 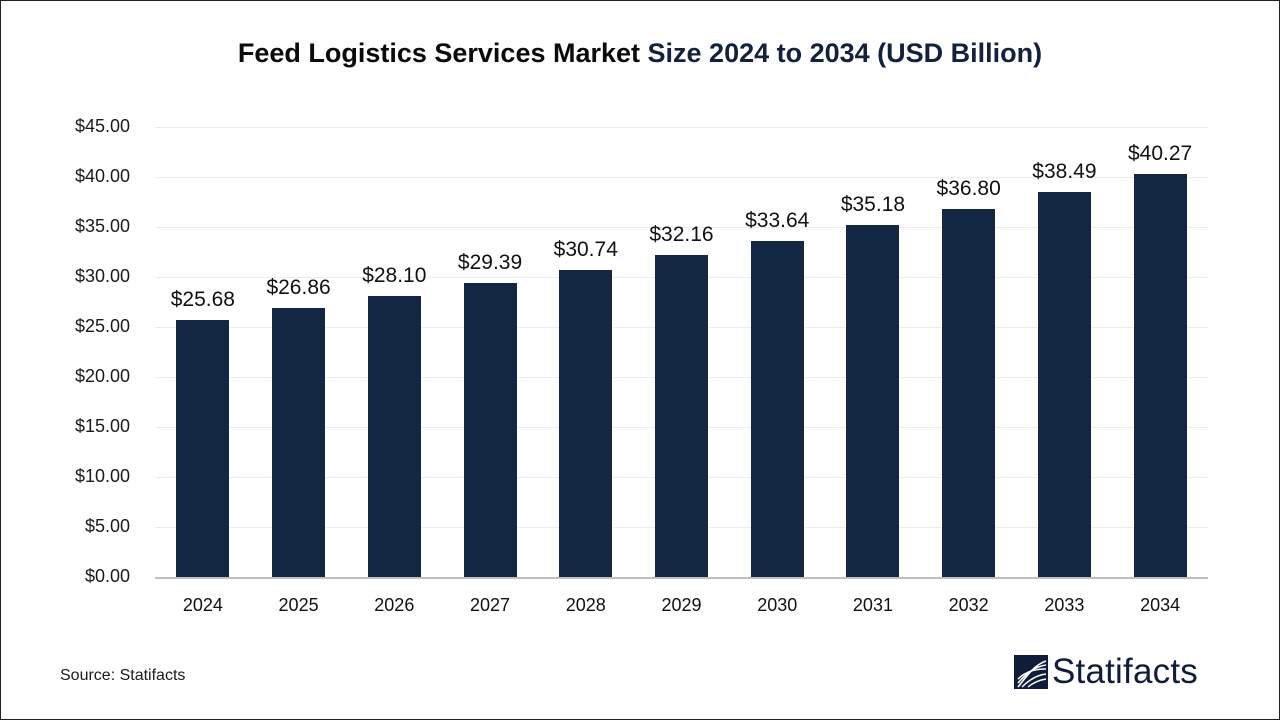 I want to click on bar-value-label: $40.27, so click(x=1160, y=154).